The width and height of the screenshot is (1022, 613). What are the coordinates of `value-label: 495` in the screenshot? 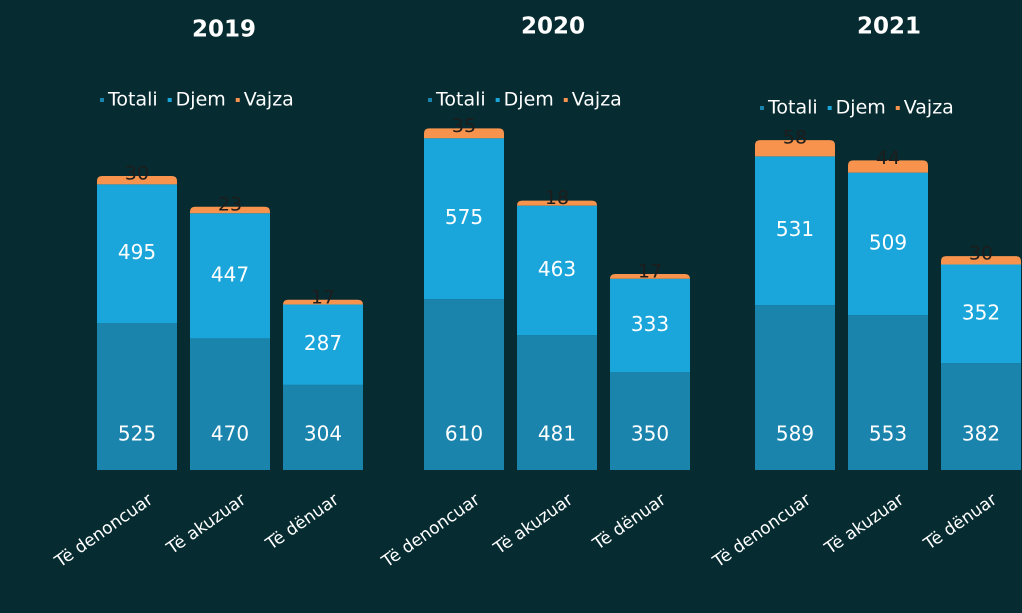 It's located at (137, 252).